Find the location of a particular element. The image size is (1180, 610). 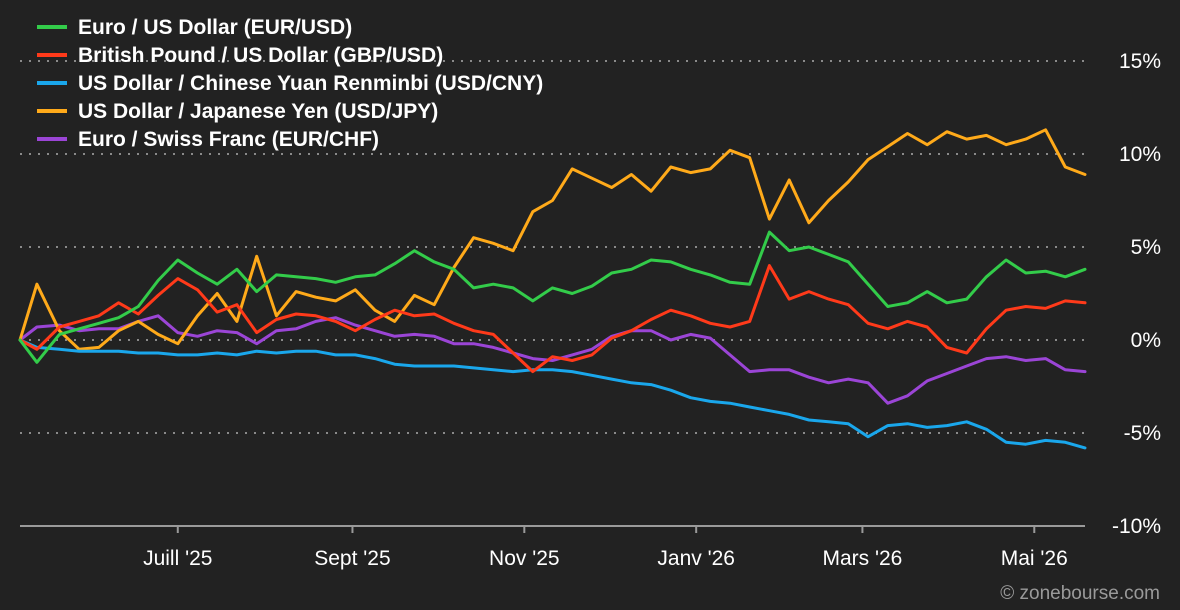

y-tick-label: -5% is located at coordinates (1142, 433).